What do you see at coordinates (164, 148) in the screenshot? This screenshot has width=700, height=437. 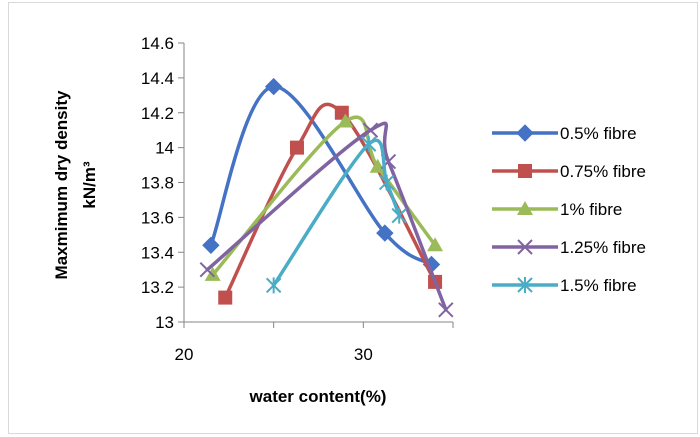 I see `y-tick-label: 14` at bounding box center [164, 148].